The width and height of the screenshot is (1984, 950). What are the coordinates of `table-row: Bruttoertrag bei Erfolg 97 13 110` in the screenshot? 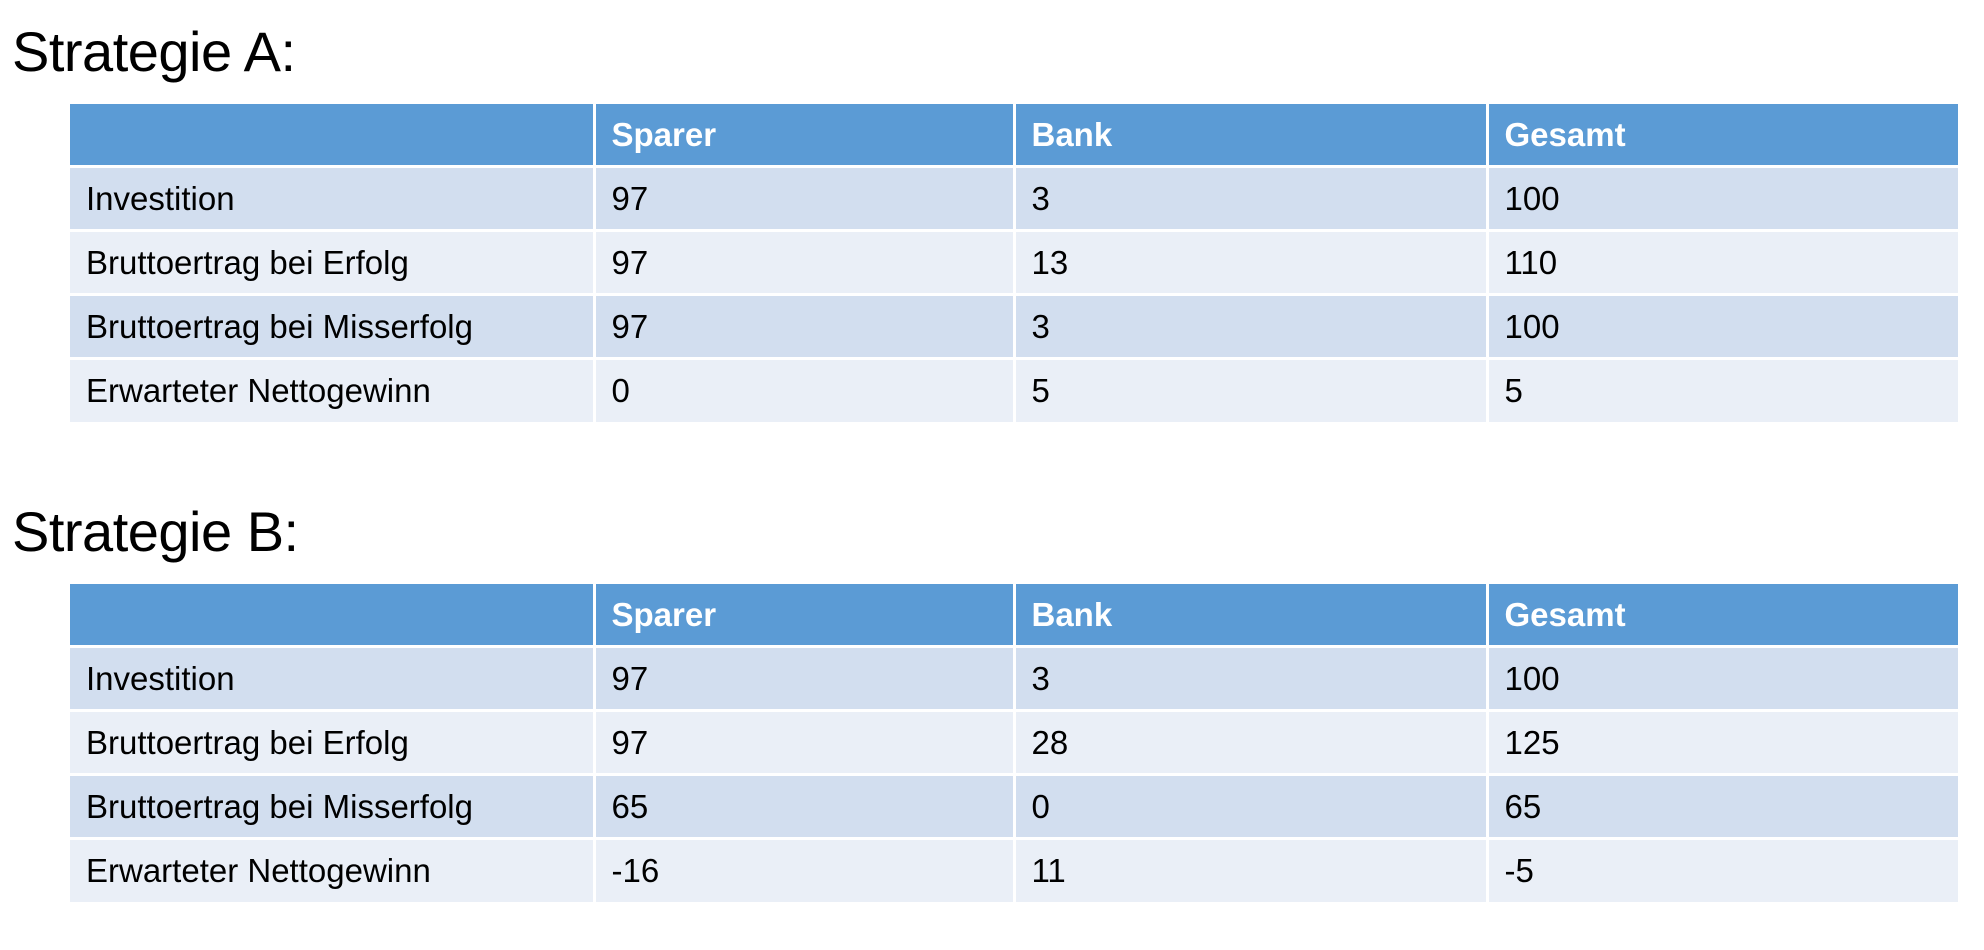 It's located at (1014, 261).